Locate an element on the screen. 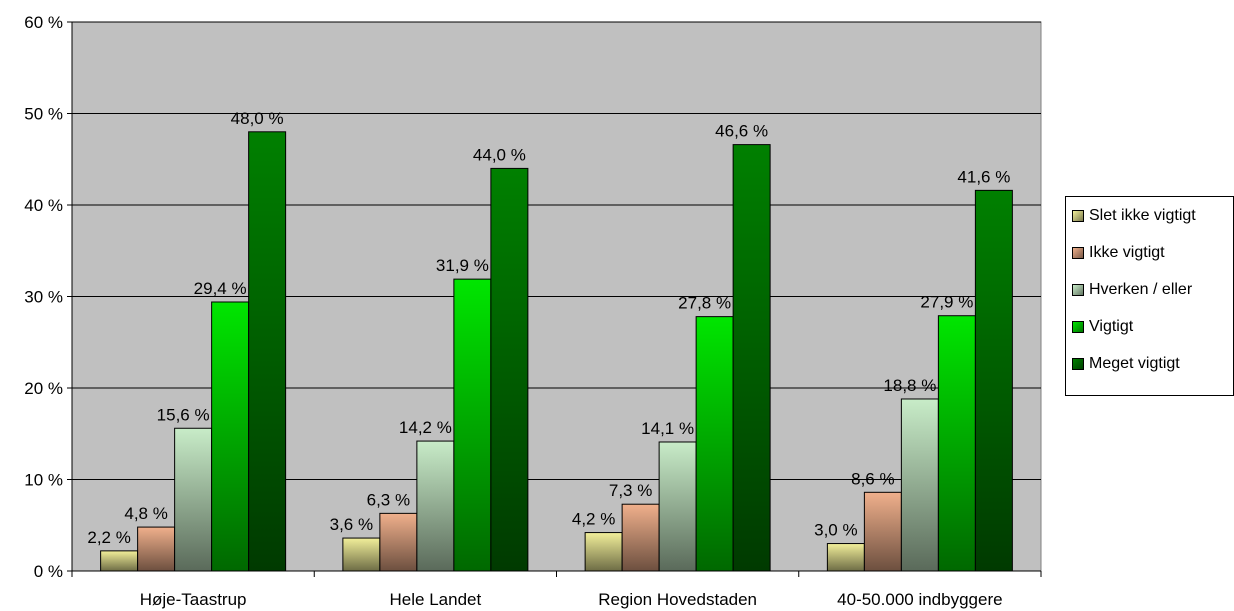  data-label: 2,2 % is located at coordinates (108, 537).